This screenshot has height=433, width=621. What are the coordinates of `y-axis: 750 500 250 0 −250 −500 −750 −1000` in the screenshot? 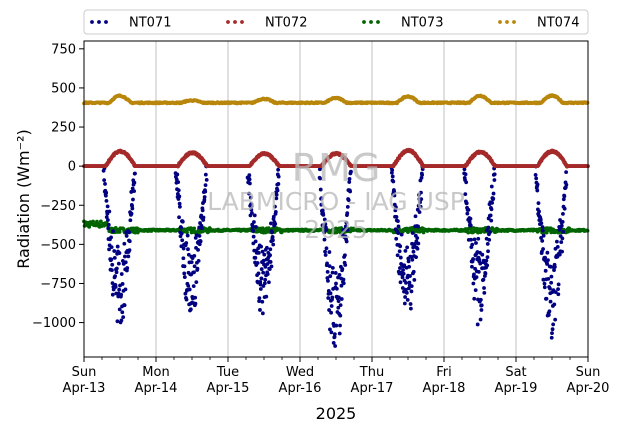 It's located at (58, 186).